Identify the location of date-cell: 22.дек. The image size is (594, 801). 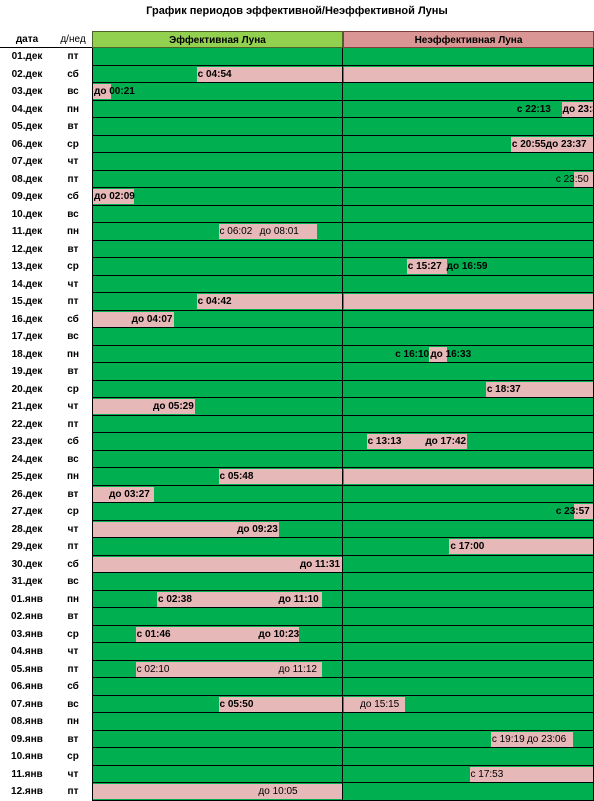
(27, 424).